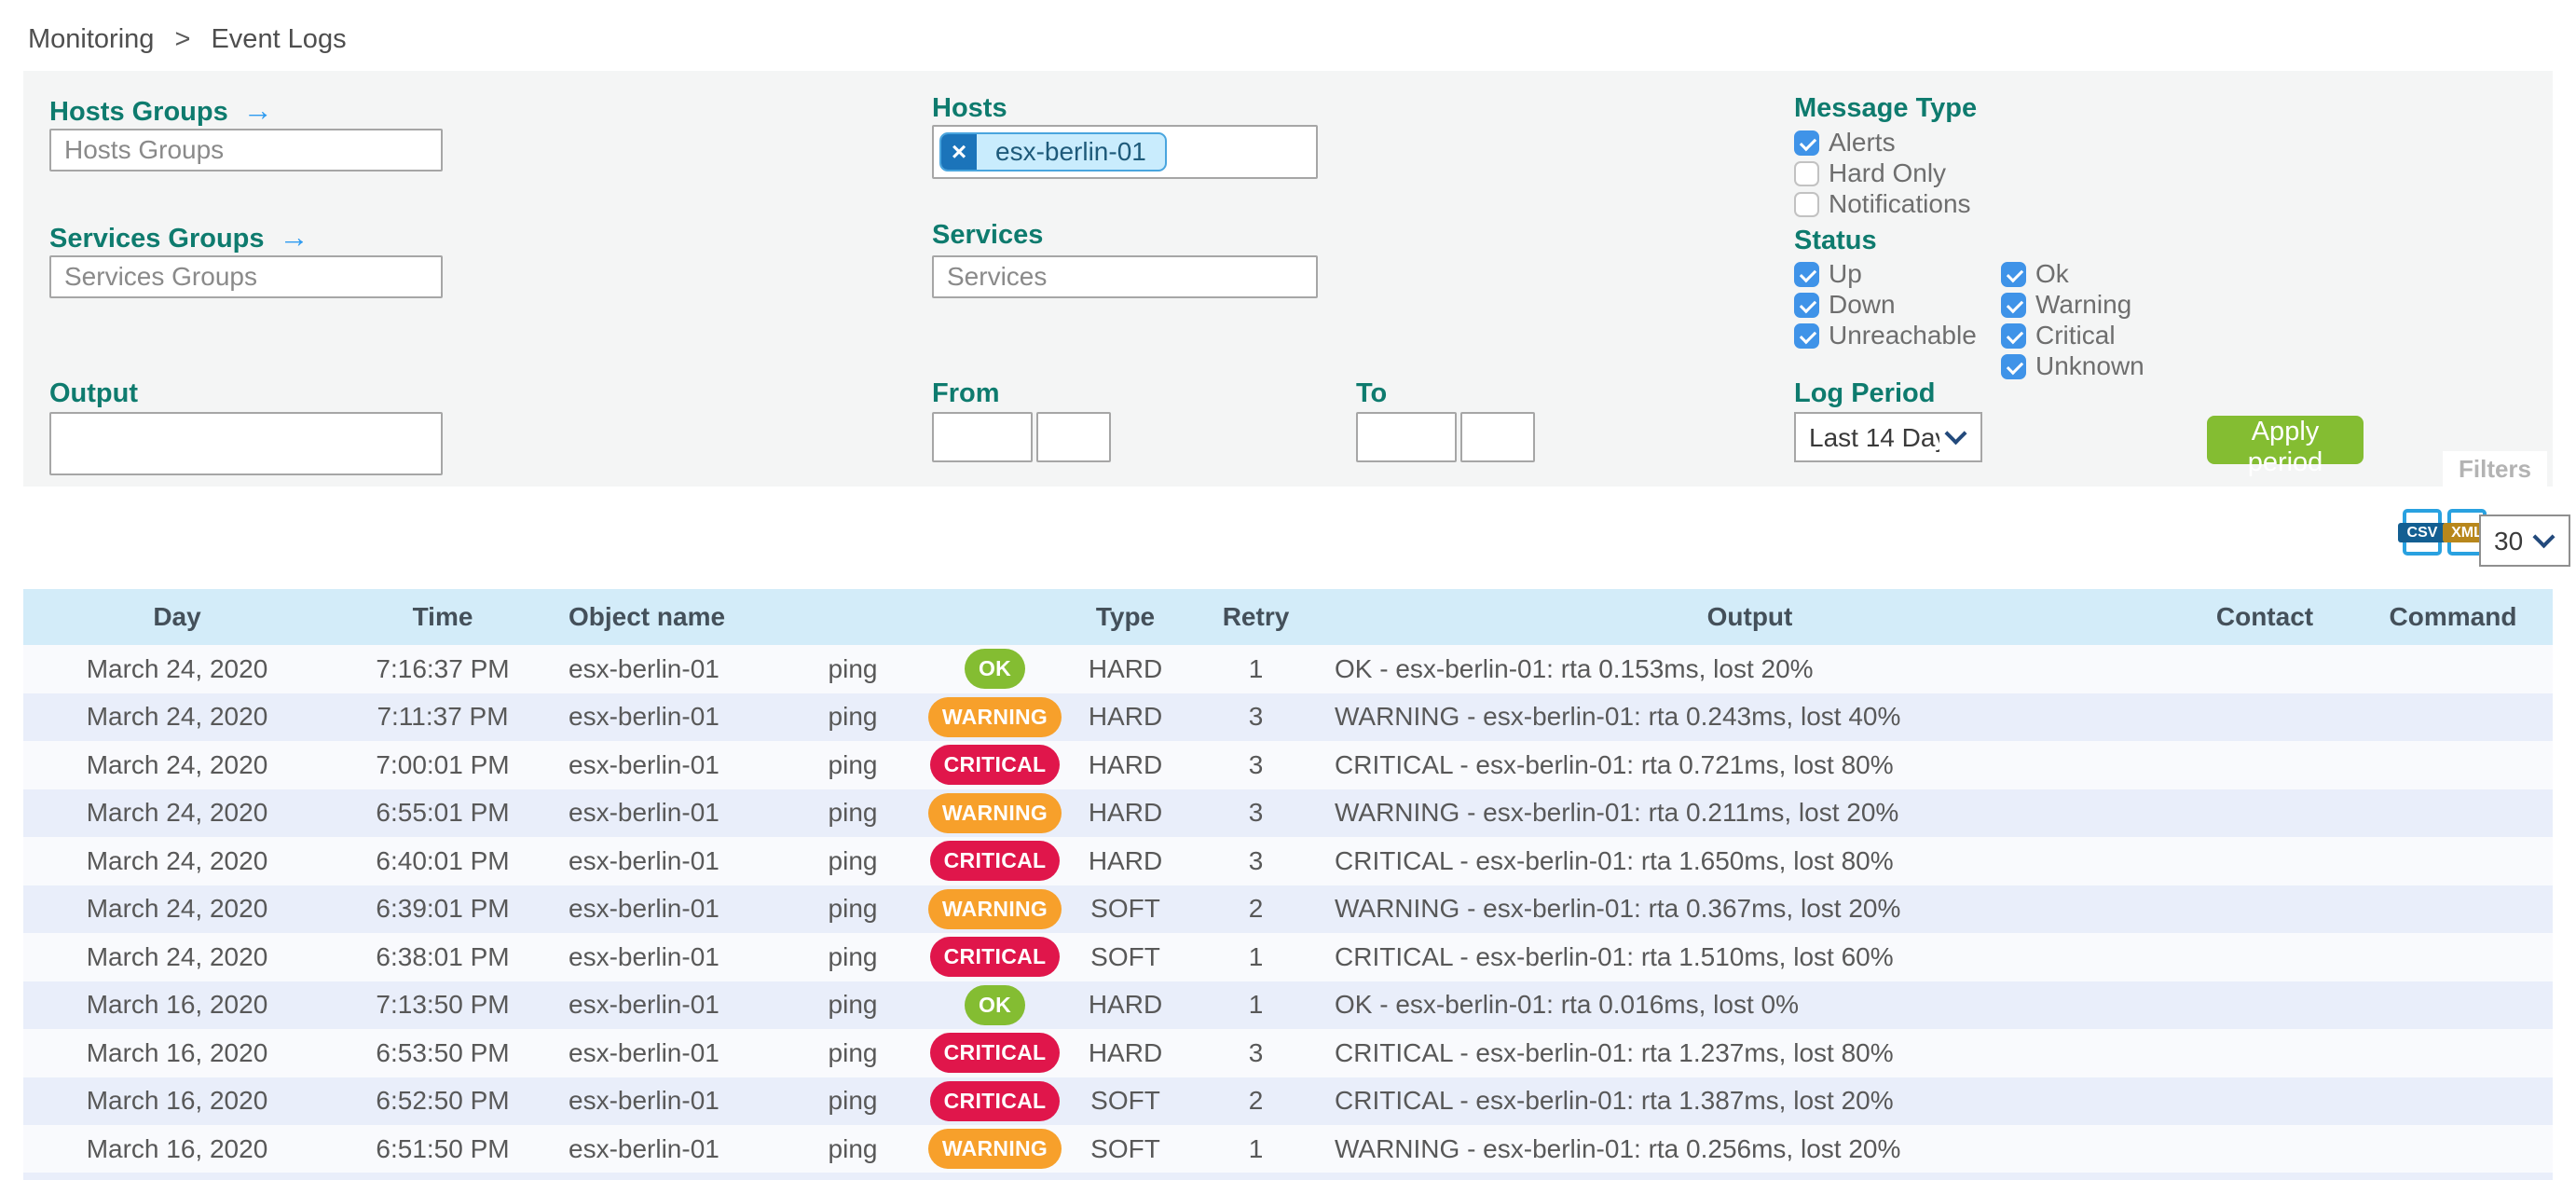 The image size is (2576, 1180). Describe the element at coordinates (2495, 469) in the screenshot. I see `filters-tab: Filters` at that location.